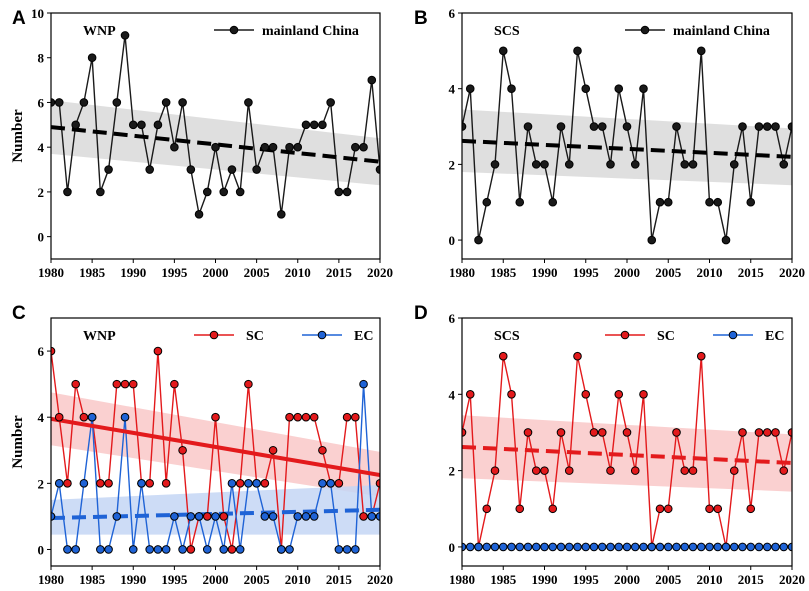 The image size is (809, 591). I want to click on data-point-ec-2009, so click(701, 547).